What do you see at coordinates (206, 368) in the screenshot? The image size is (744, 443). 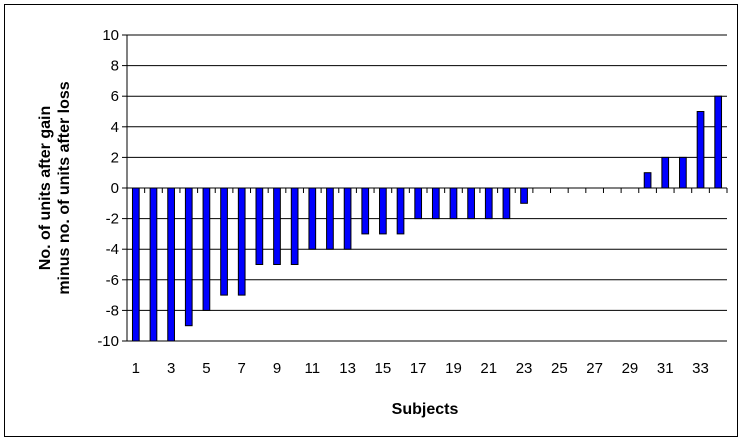 I see `x-tick-label: 5` at bounding box center [206, 368].